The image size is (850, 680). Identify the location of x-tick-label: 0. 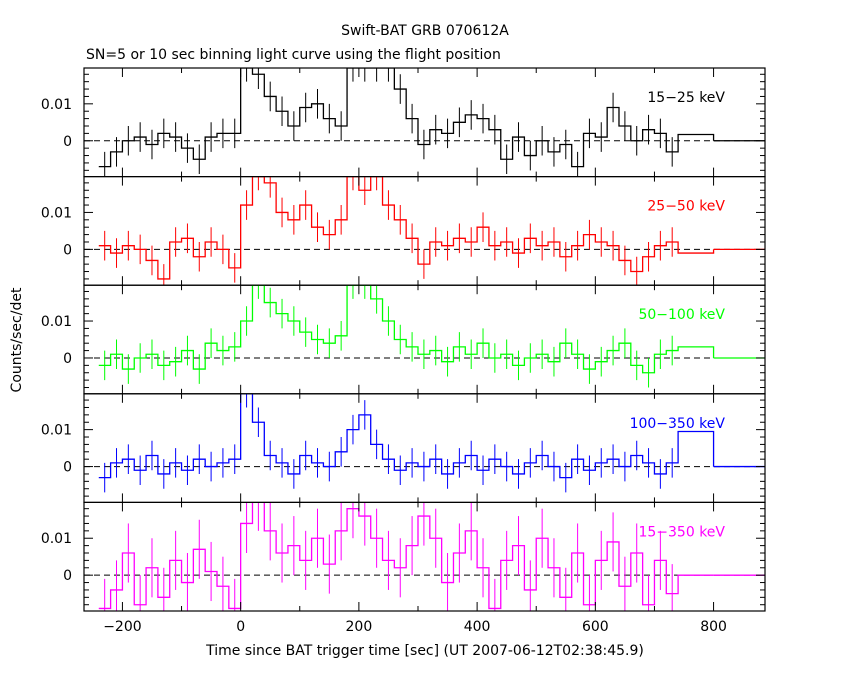
(240, 627).